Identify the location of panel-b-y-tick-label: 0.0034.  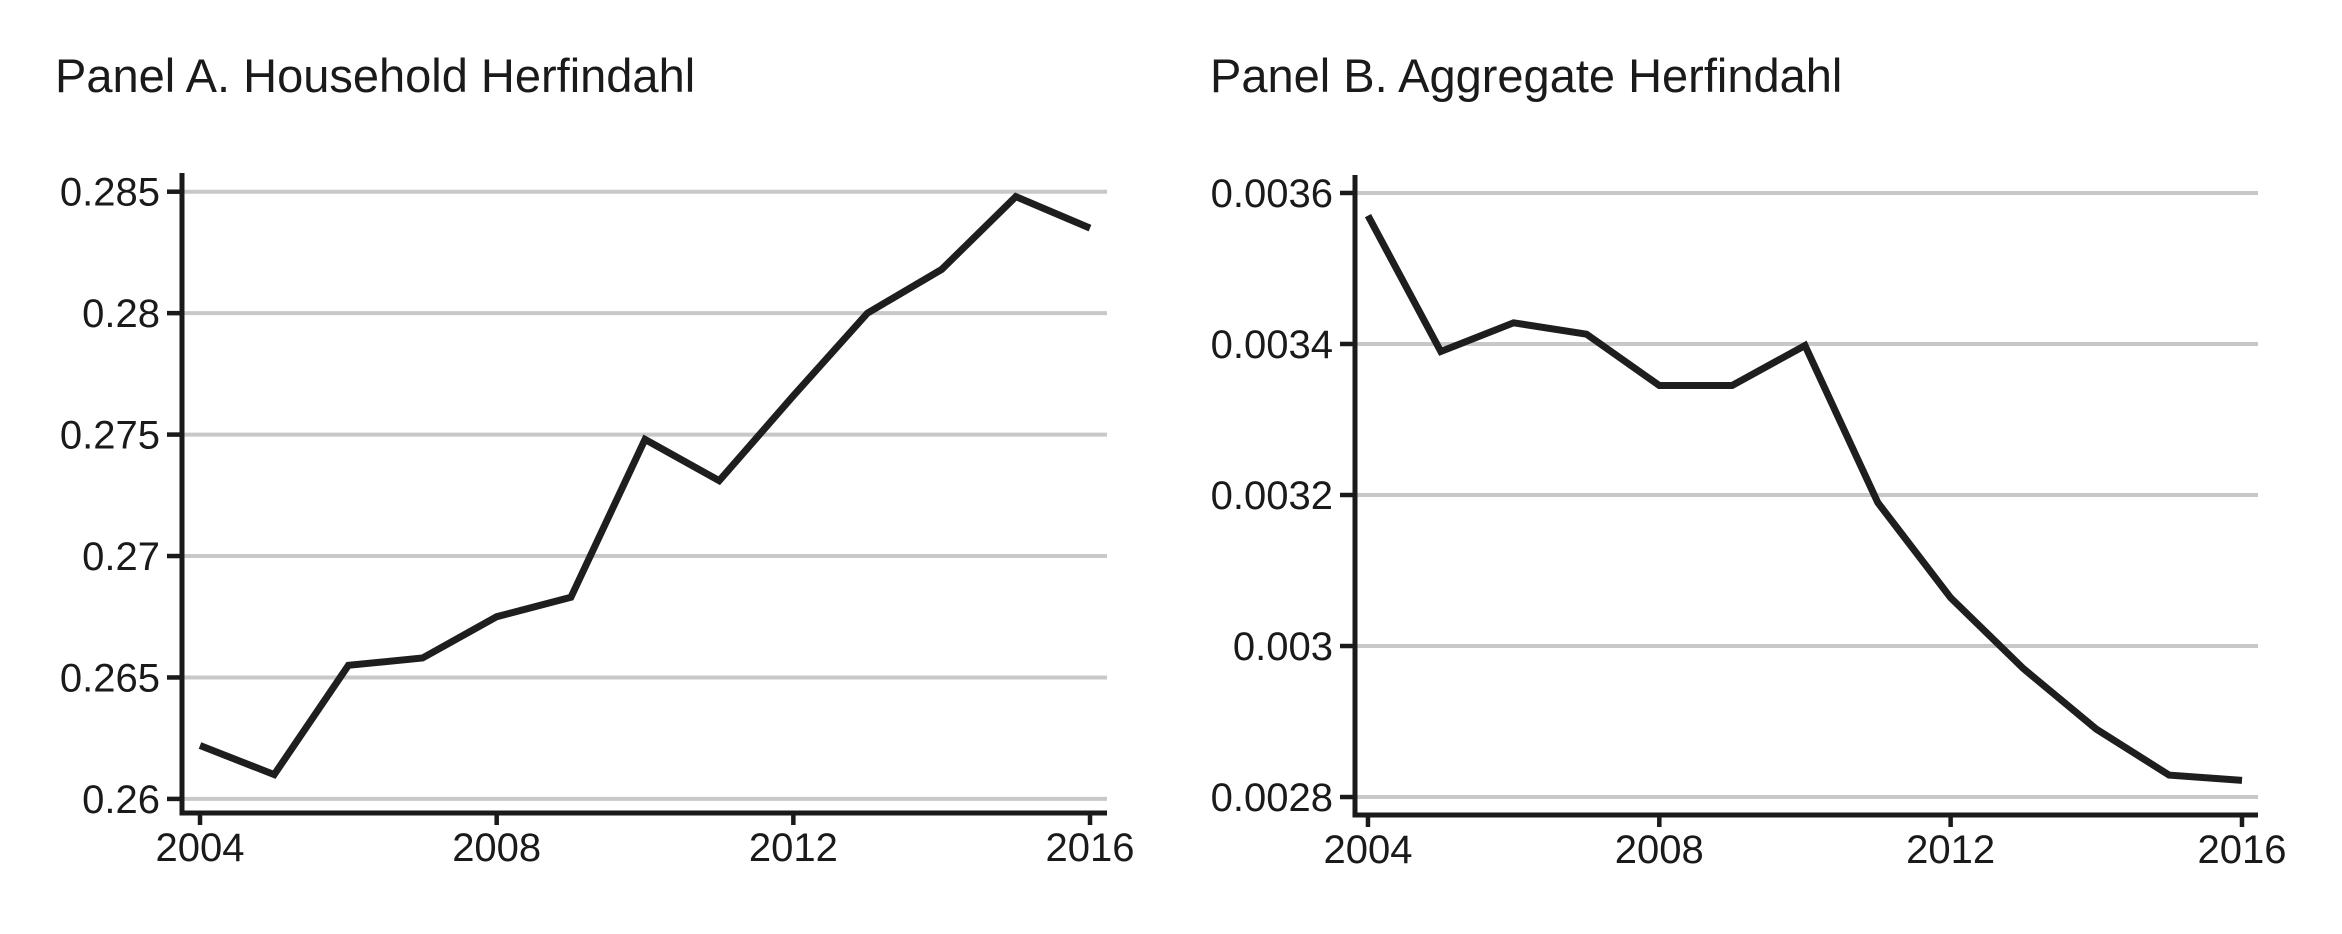
(1272, 345).